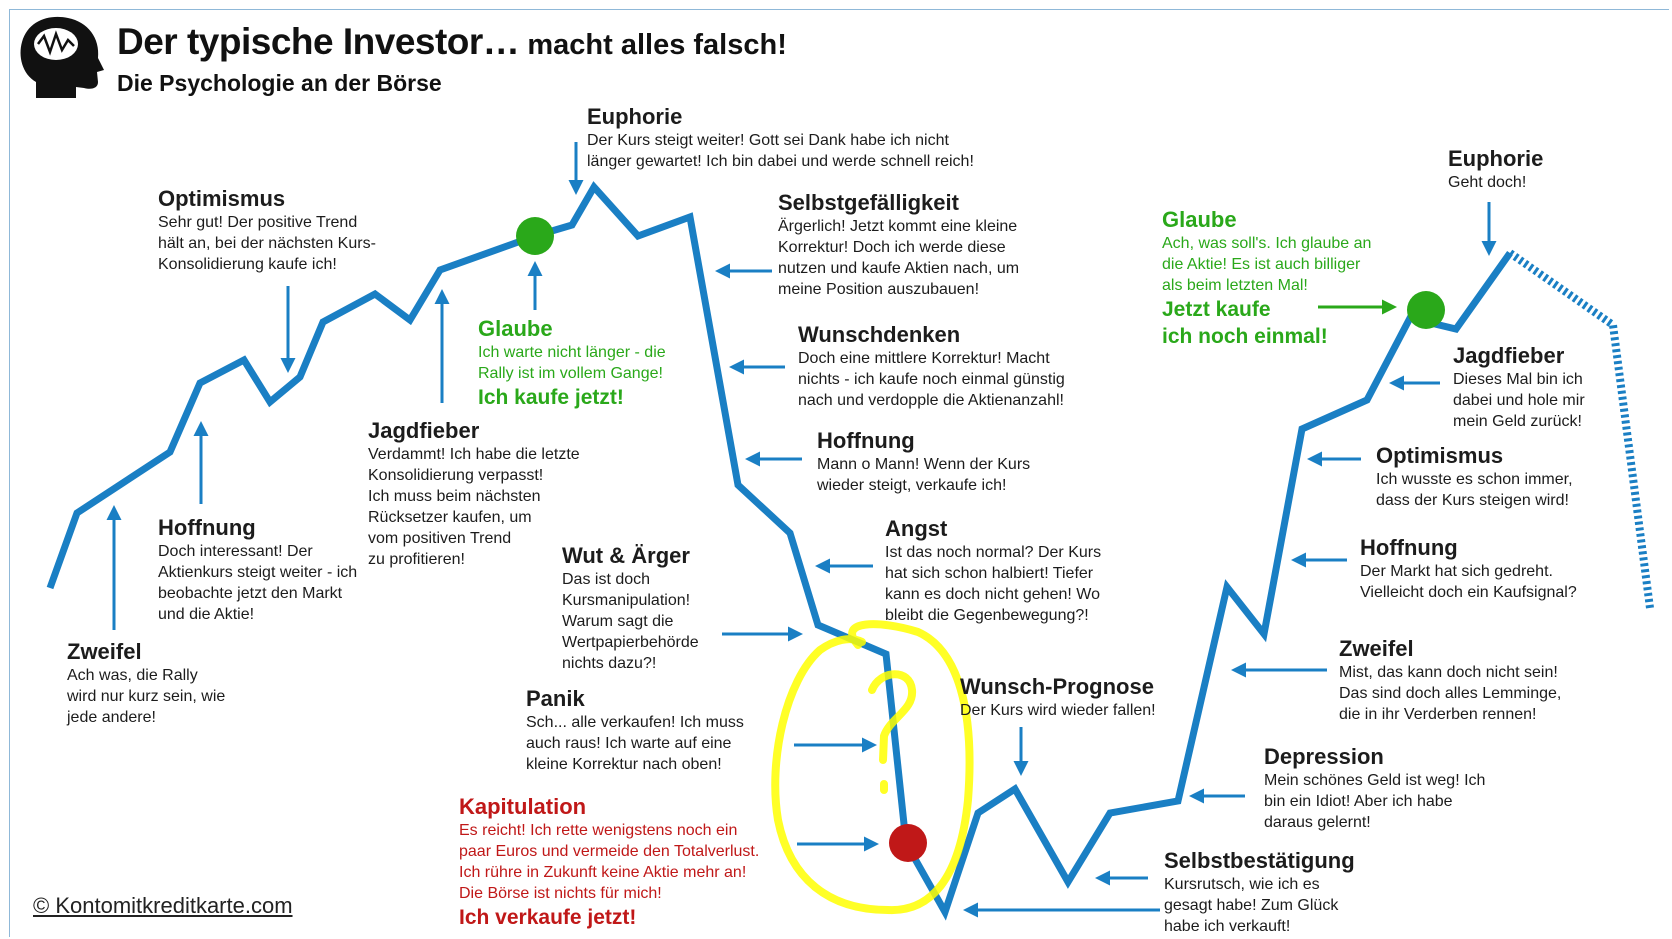 Image resolution: width=1672 pixels, height=939 pixels. Describe the element at coordinates (548, 917) in the screenshot. I see `sell-call-to-action: Ich verkaufe jetzt!` at that location.